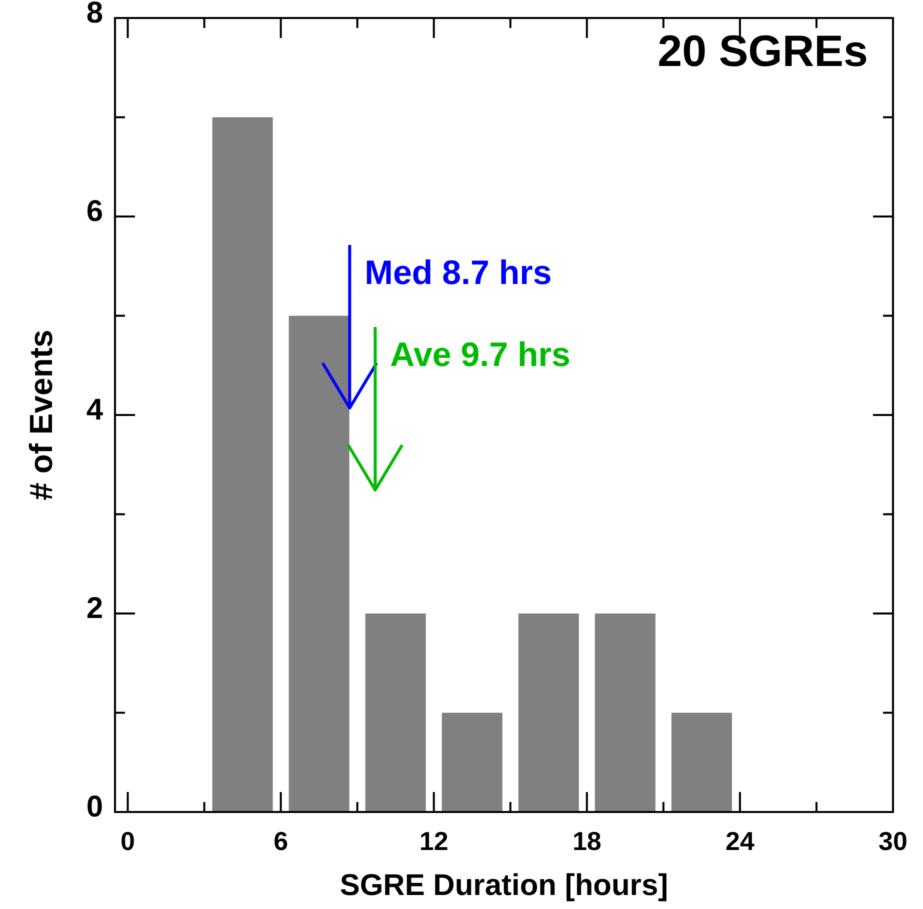 Image resolution: width=923 pixels, height=909 pixels. Describe the element at coordinates (94, 807) in the screenshot. I see `y-tick-label: 0` at that location.